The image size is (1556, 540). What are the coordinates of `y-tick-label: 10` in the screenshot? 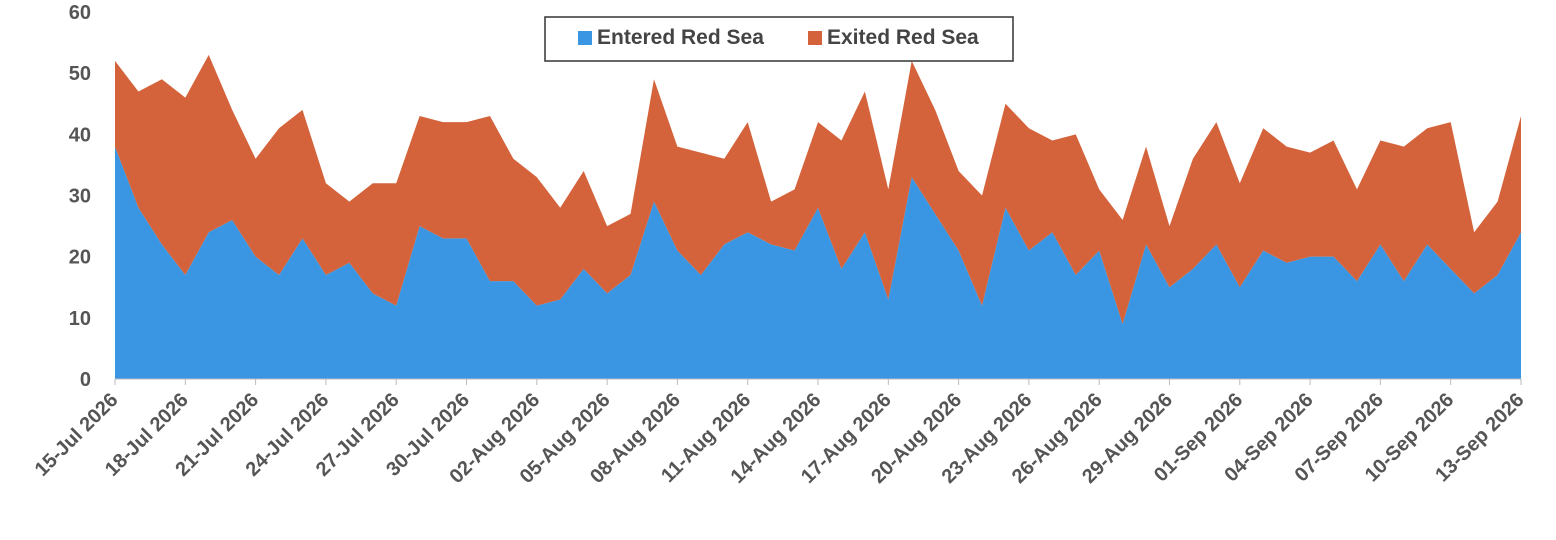 It's located at (80, 319).